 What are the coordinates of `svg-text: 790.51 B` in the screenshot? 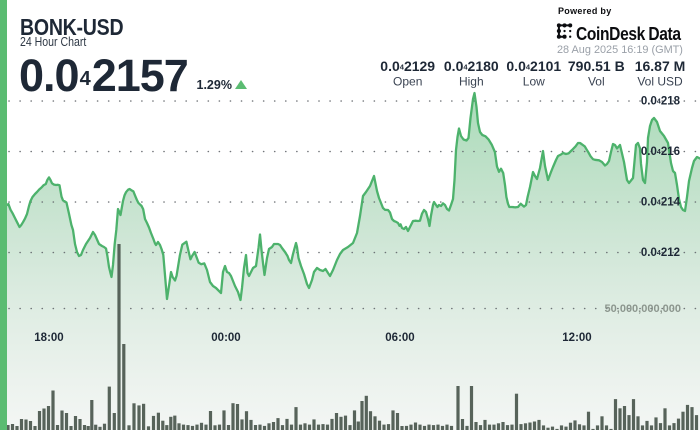 It's located at (596, 66).